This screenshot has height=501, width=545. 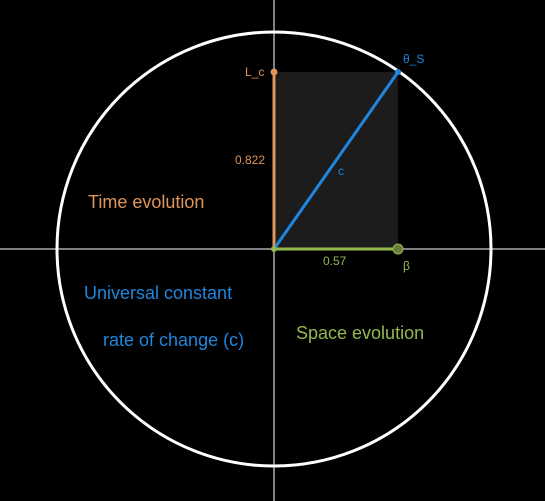 What do you see at coordinates (173, 340) in the screenshot?
I see `constant-label-line2: rate of change (c)` at bounding box center [173, 340].